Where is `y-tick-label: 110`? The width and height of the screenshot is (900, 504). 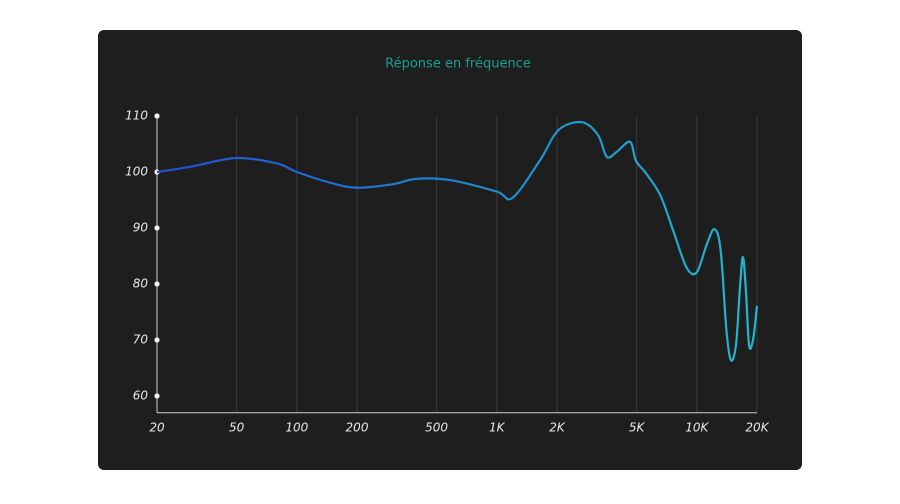 y-tick-label: 110 is located at coordinates (136, 116).